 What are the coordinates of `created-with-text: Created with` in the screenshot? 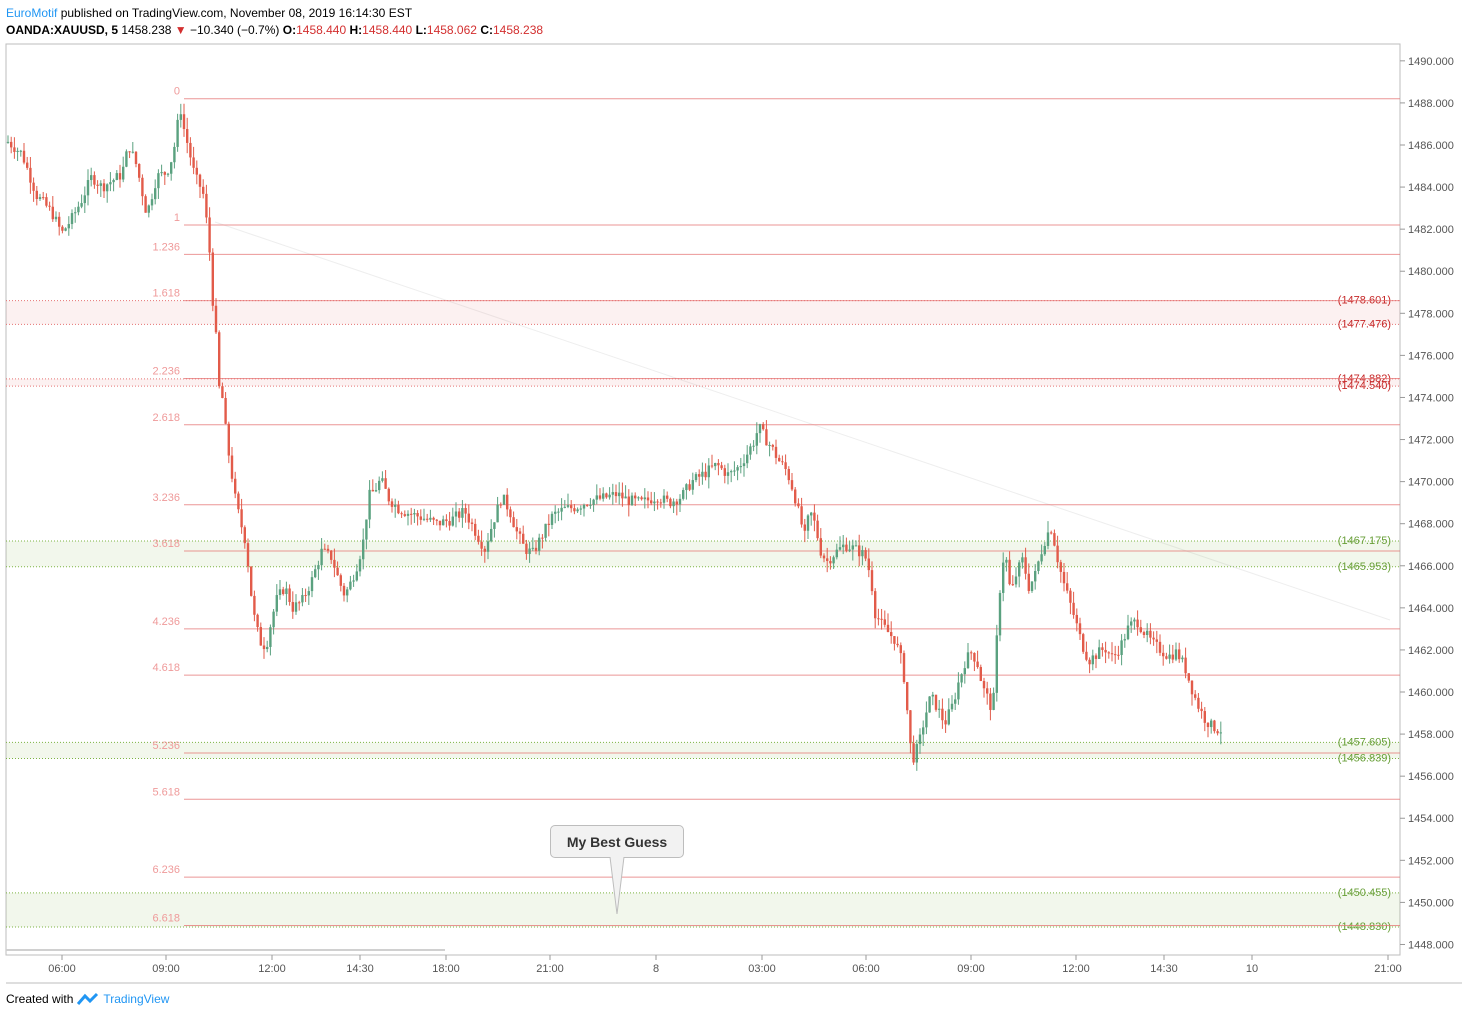 It's located at (40, 999).